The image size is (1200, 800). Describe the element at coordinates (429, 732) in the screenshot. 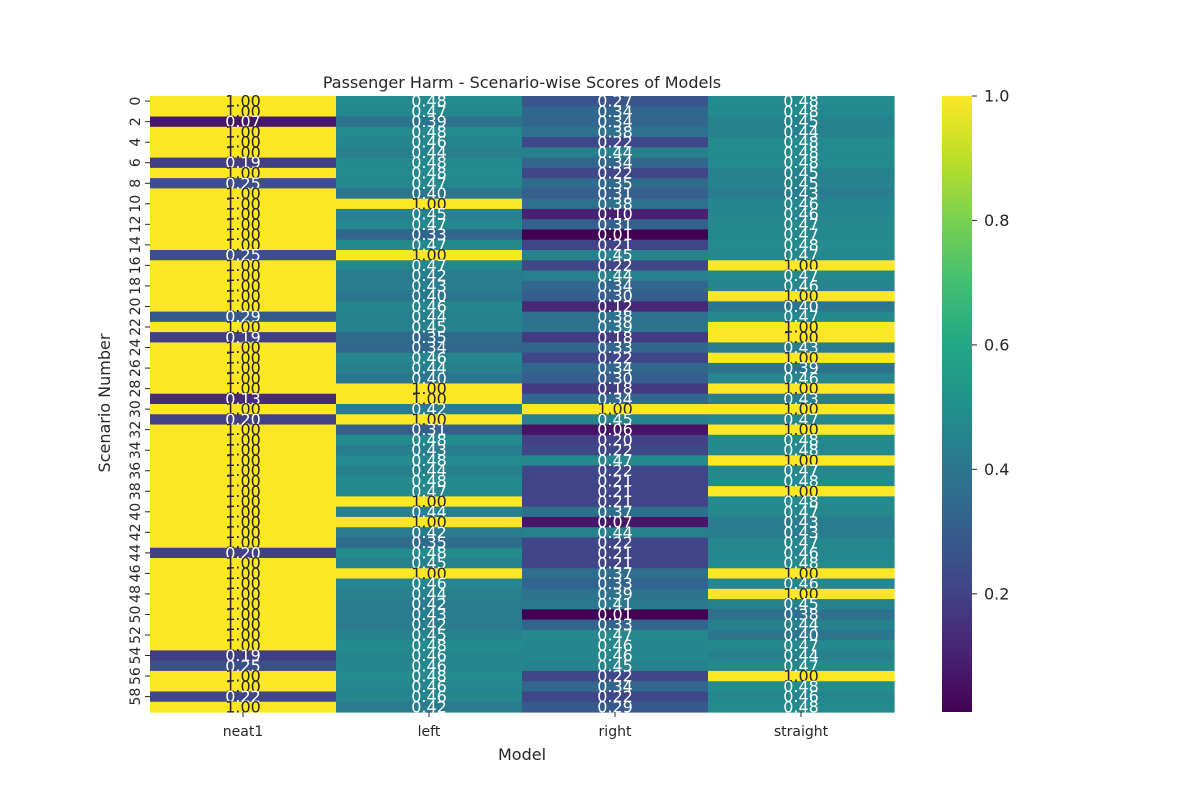

I see `x-tick-label: left` at that location.